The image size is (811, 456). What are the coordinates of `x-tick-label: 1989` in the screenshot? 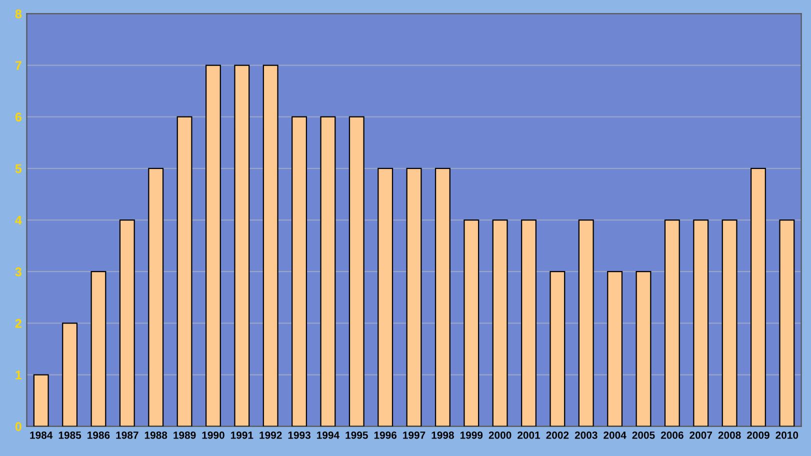 It's located at (185, 435).